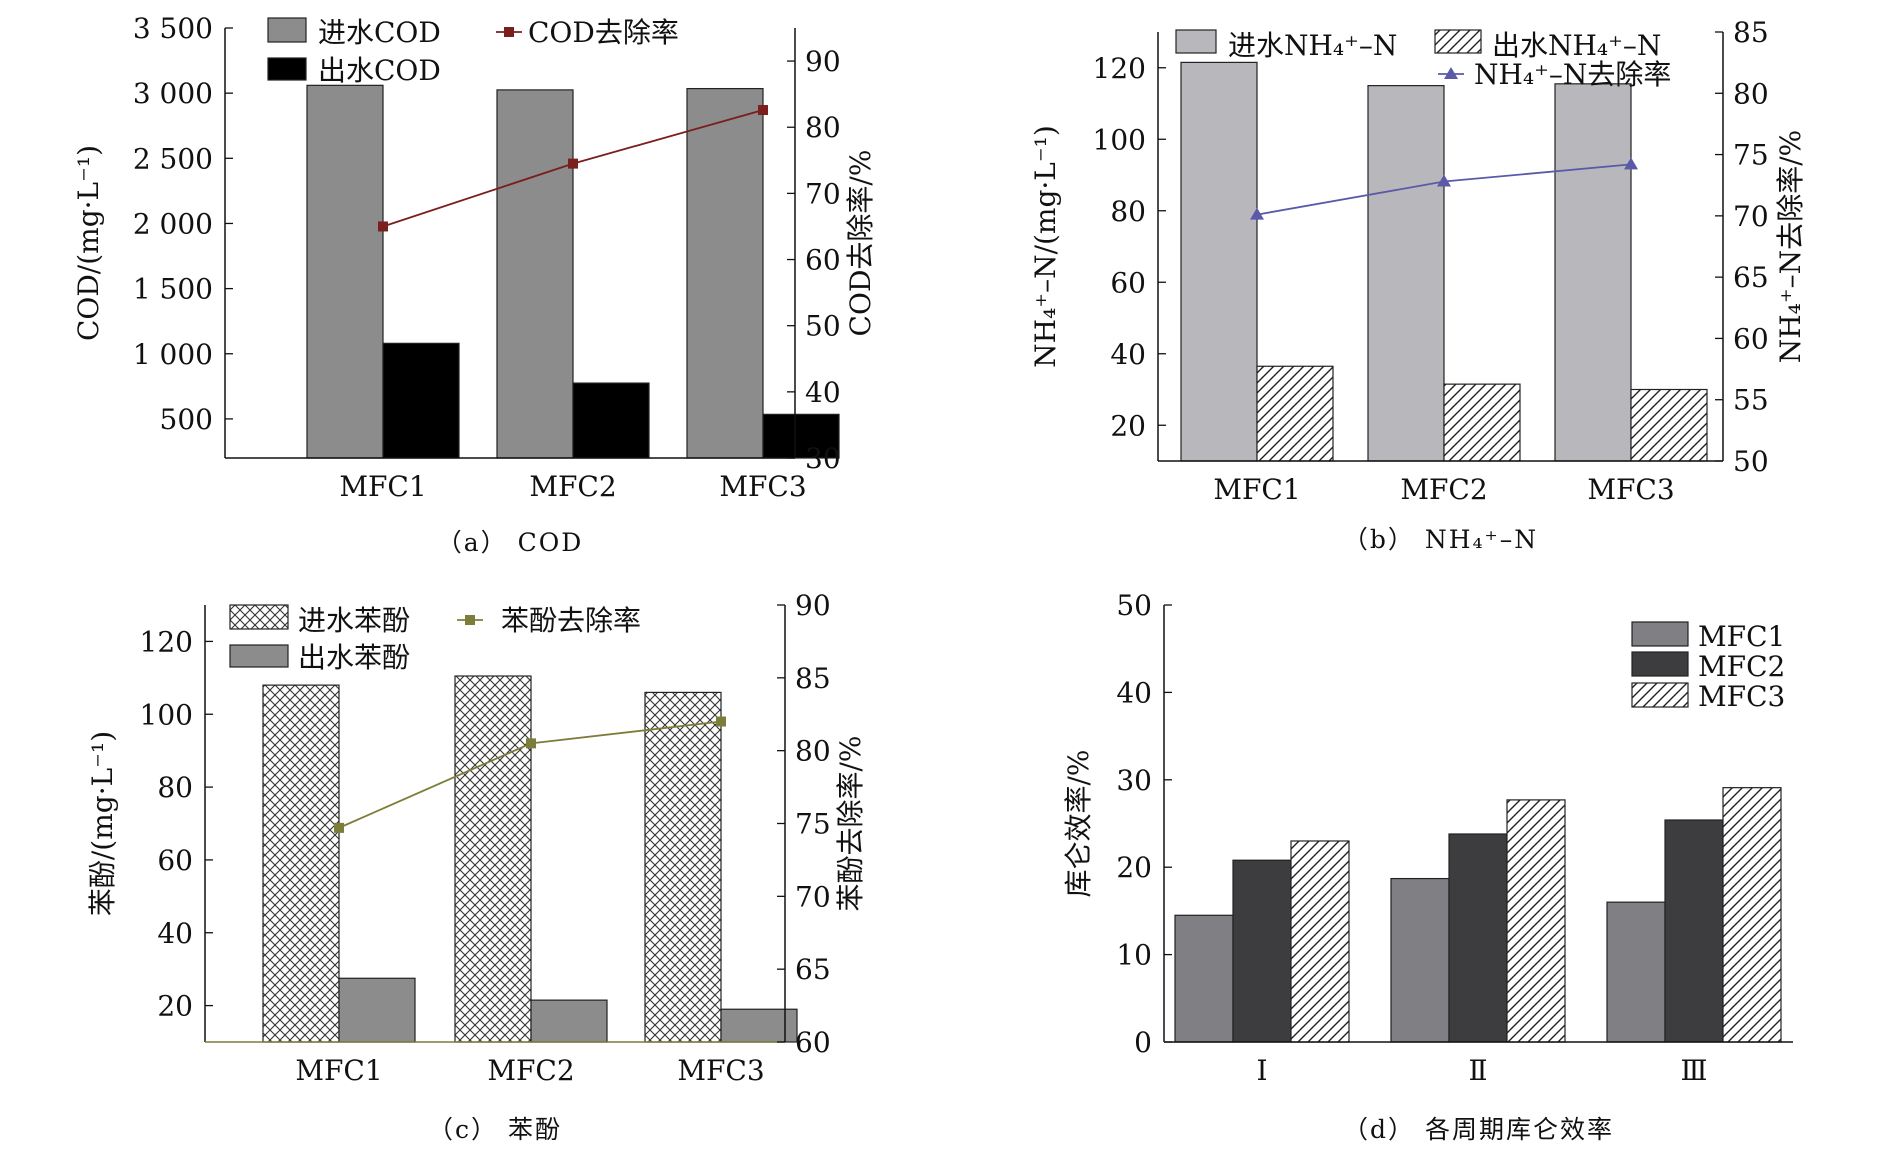 The image size is (1890, 1156). Describe the element at coordinates (1134, 692) in the screenshot. I see `ytick-label-d-4: 40` at that location.